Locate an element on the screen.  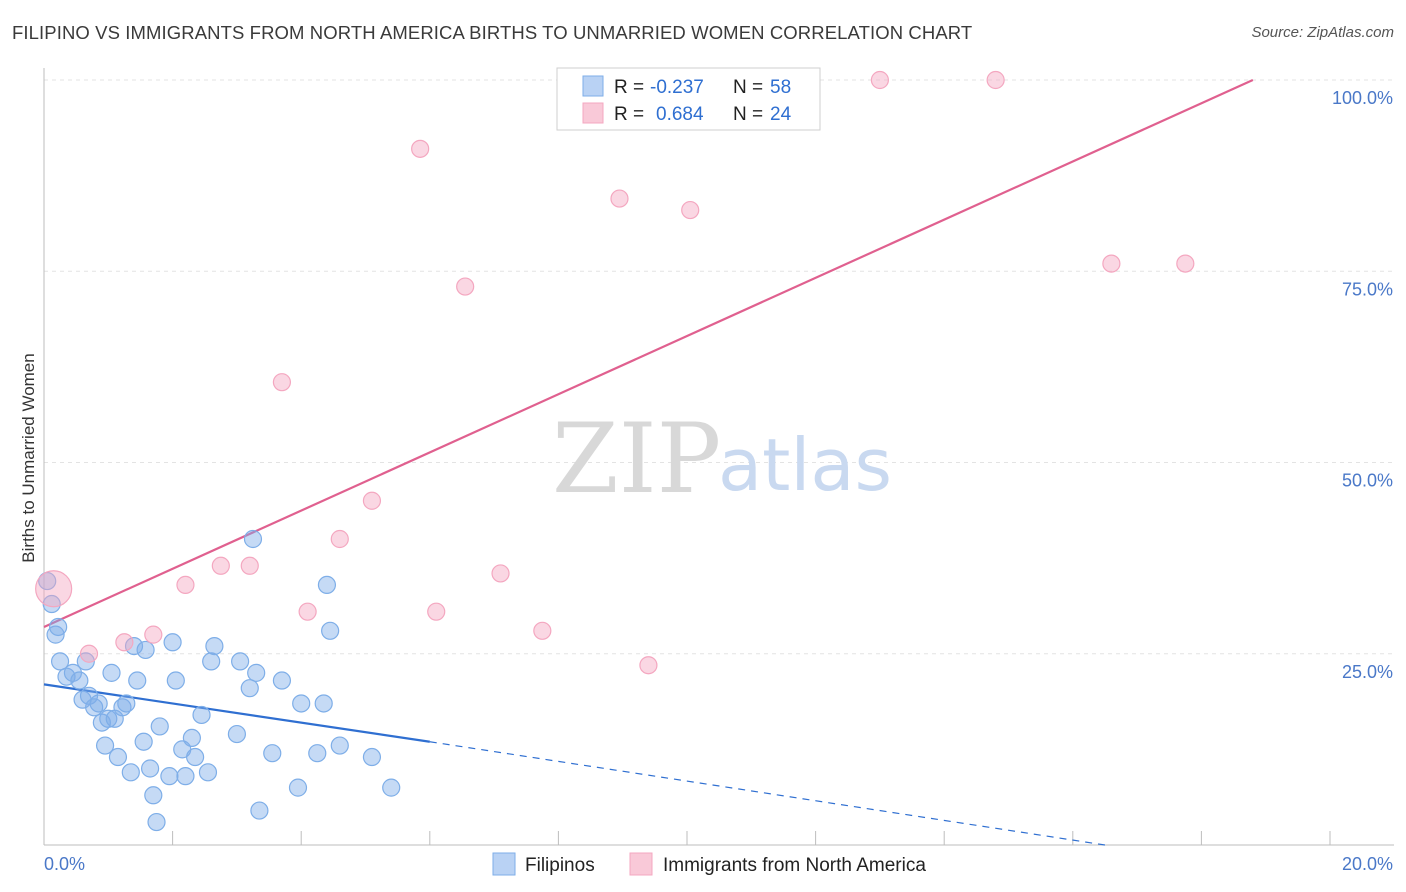
series-legend-swatch-immigrants is located at coordinates (641, 864).